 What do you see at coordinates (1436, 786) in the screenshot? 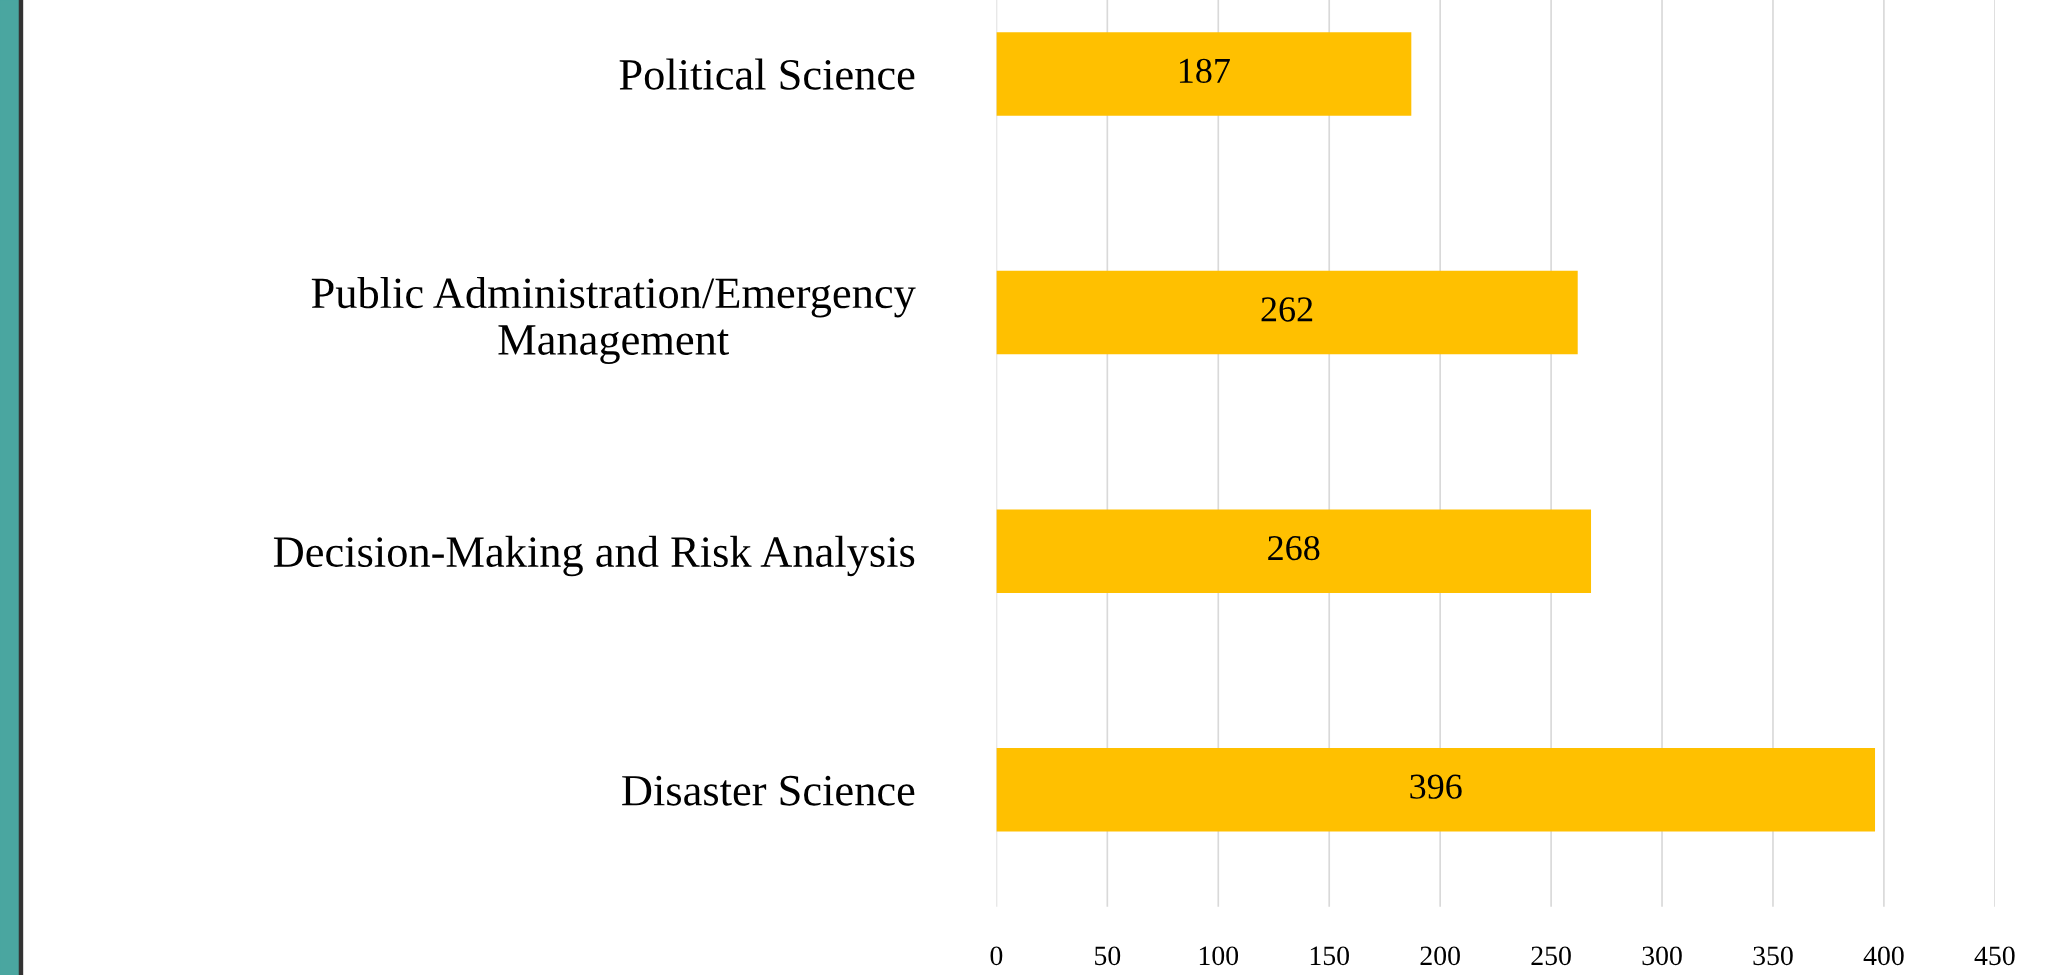
I see `data-label: 396` at bounding box center [1436, 786].